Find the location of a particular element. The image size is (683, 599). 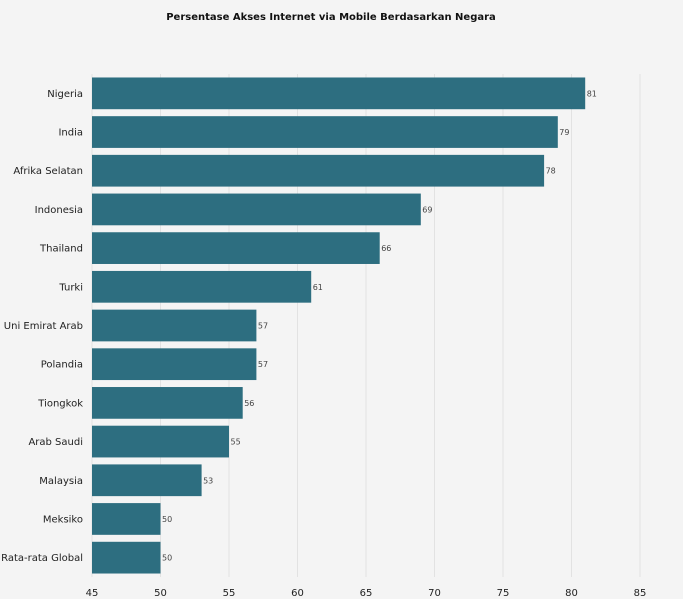

category-label: India is located at coordinates (70, 133).